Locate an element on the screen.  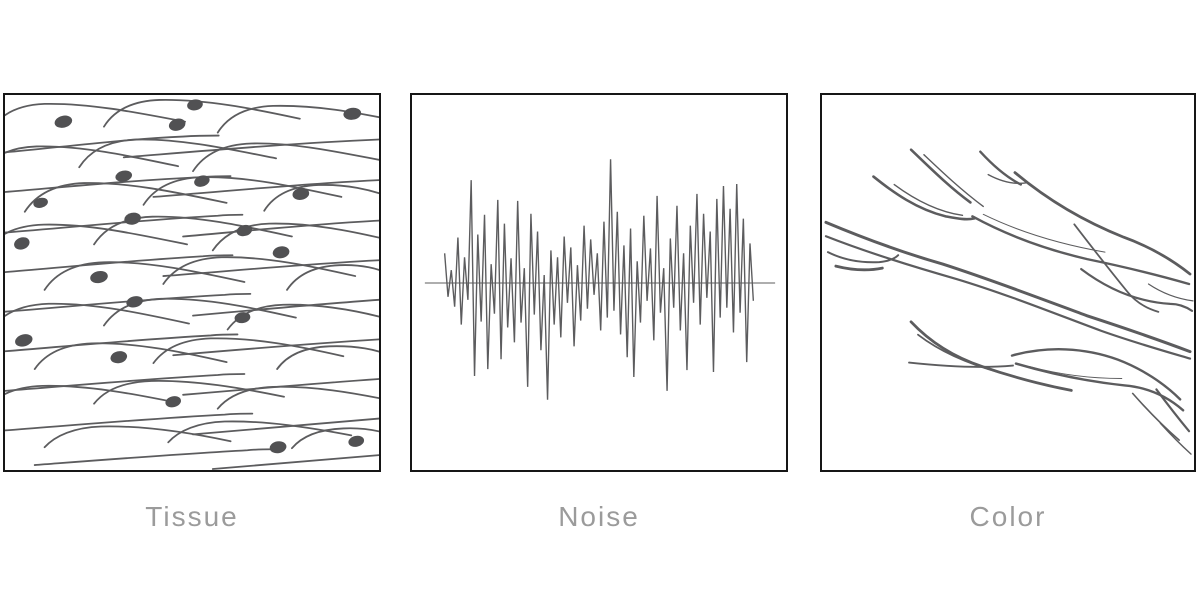
panel-label-noise: Noise is located at coordinates (599, 516).